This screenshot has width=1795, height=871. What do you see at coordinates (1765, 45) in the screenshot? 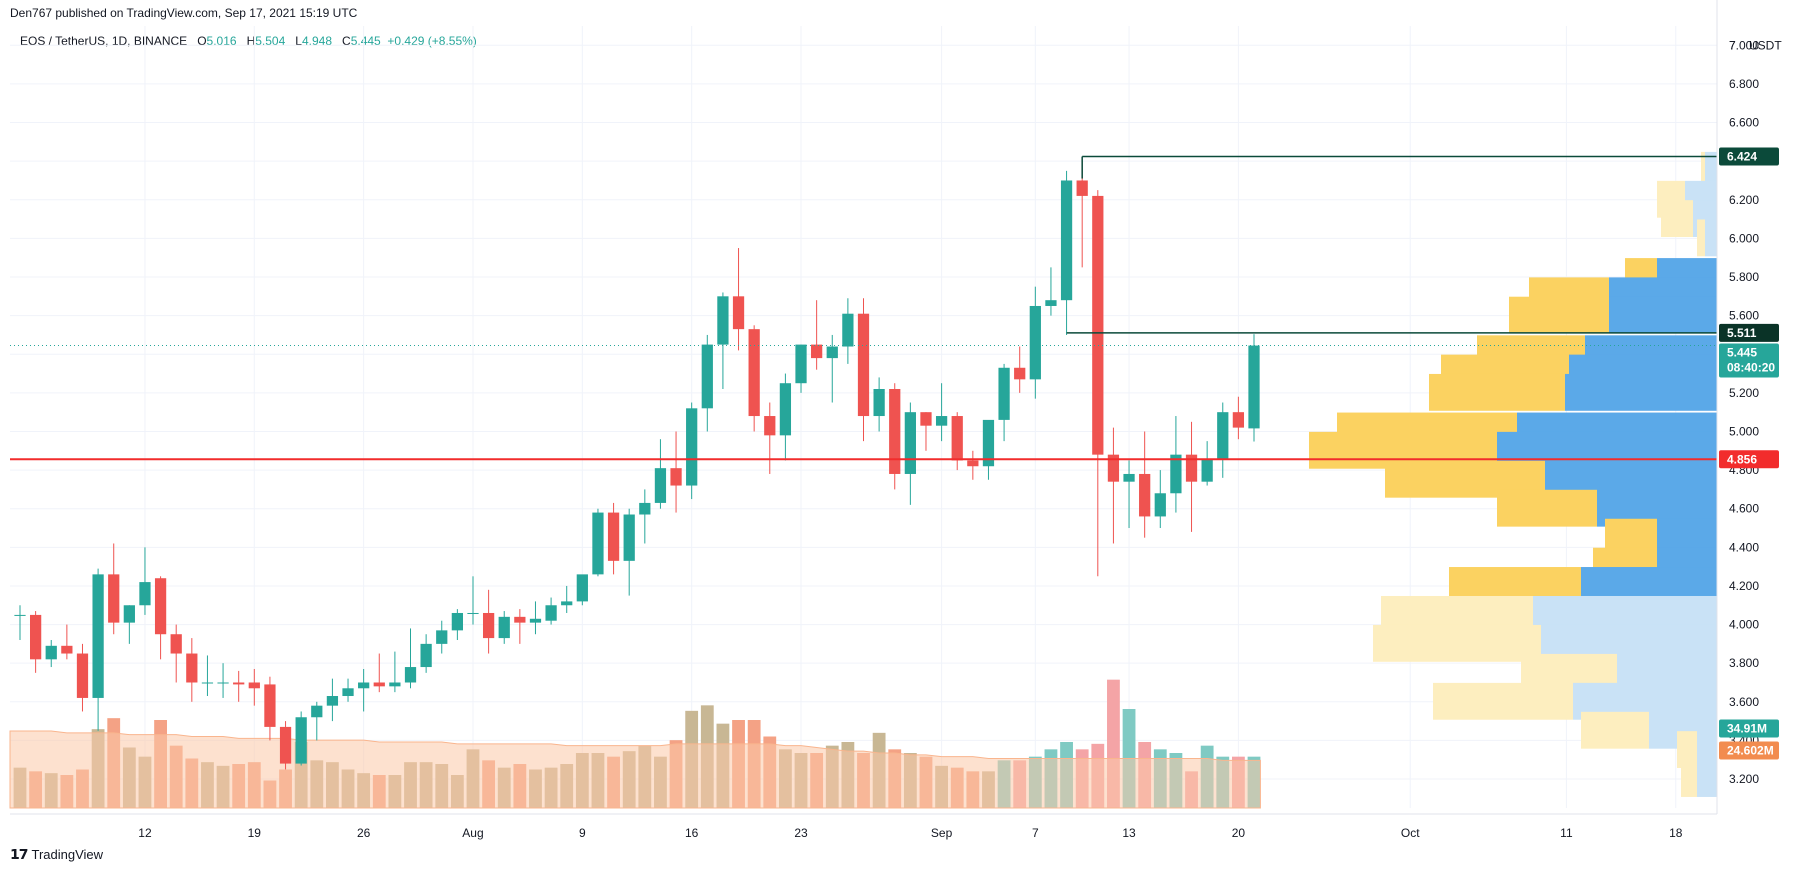
I see `y-unit-label: USDT` at bounding box center [1765, 45].